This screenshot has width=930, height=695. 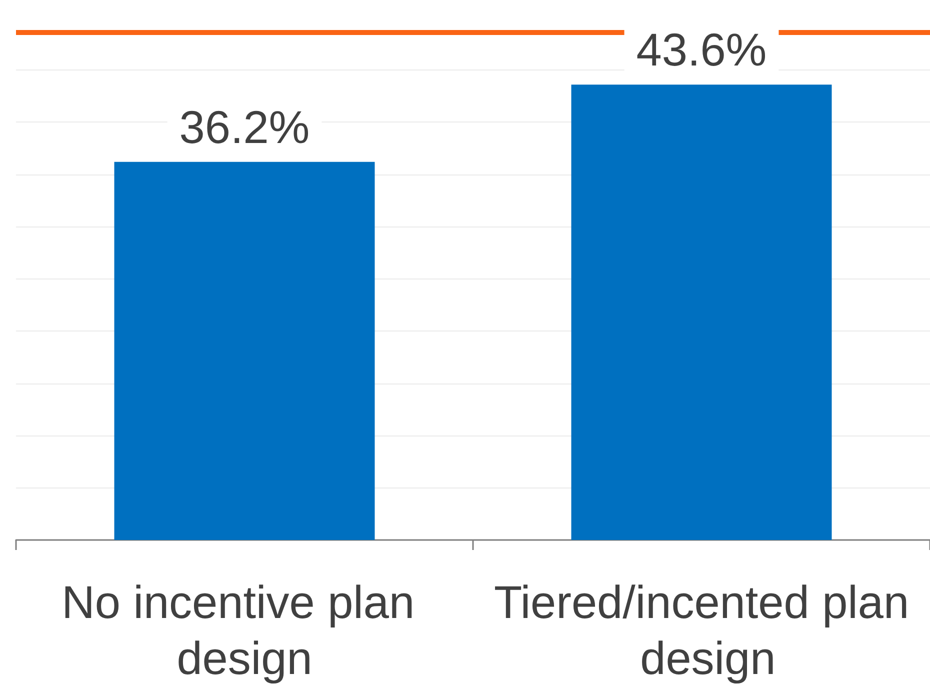 What do you see at coordinates (245, 630) in the screenshot?
I see `x-tick-label: No incentive plan design` at bounding box center [245, 630].